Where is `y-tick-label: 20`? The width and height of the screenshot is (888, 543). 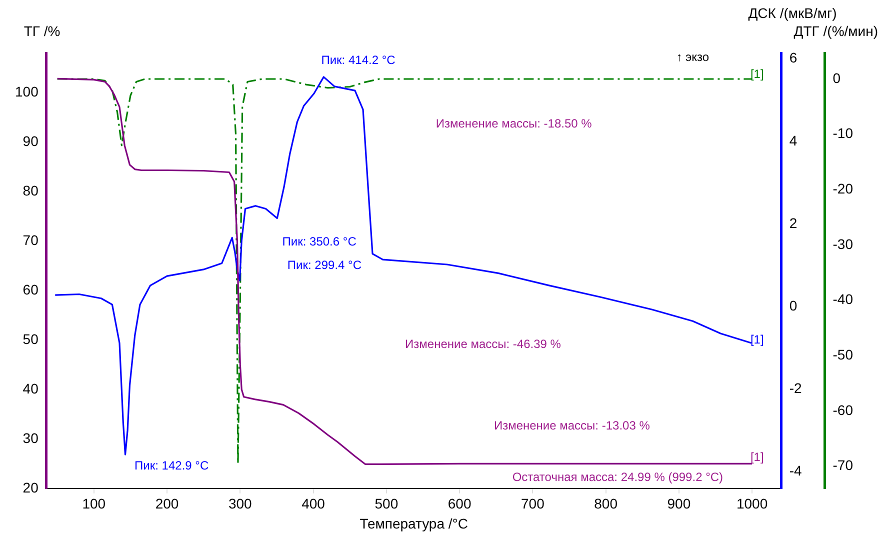
y-tick-label: 20 is located at coordinates (30, 487).